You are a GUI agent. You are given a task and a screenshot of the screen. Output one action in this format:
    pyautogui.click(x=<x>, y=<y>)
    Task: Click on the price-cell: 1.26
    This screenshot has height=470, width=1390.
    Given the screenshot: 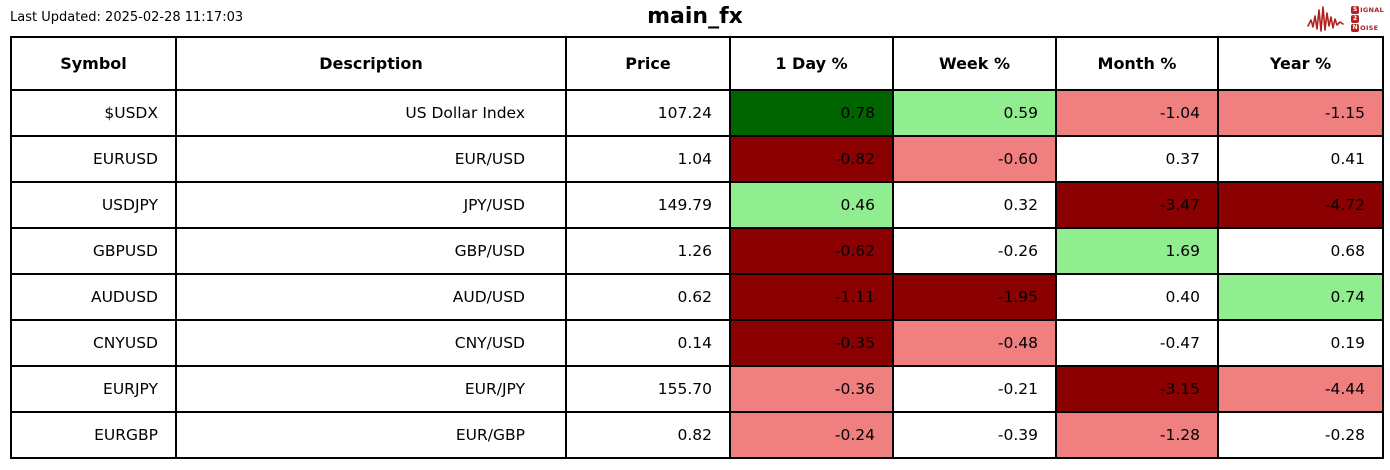 What is the action you would take?
    pyautogui.click(x=648, y=251)
    